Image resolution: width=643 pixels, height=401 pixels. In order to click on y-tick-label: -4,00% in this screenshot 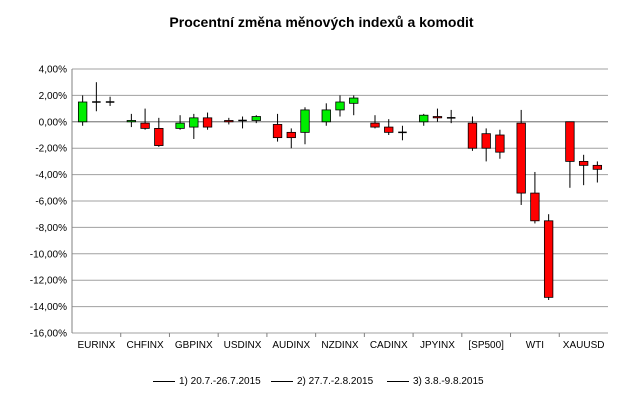, I will do `click(51, 175)`.